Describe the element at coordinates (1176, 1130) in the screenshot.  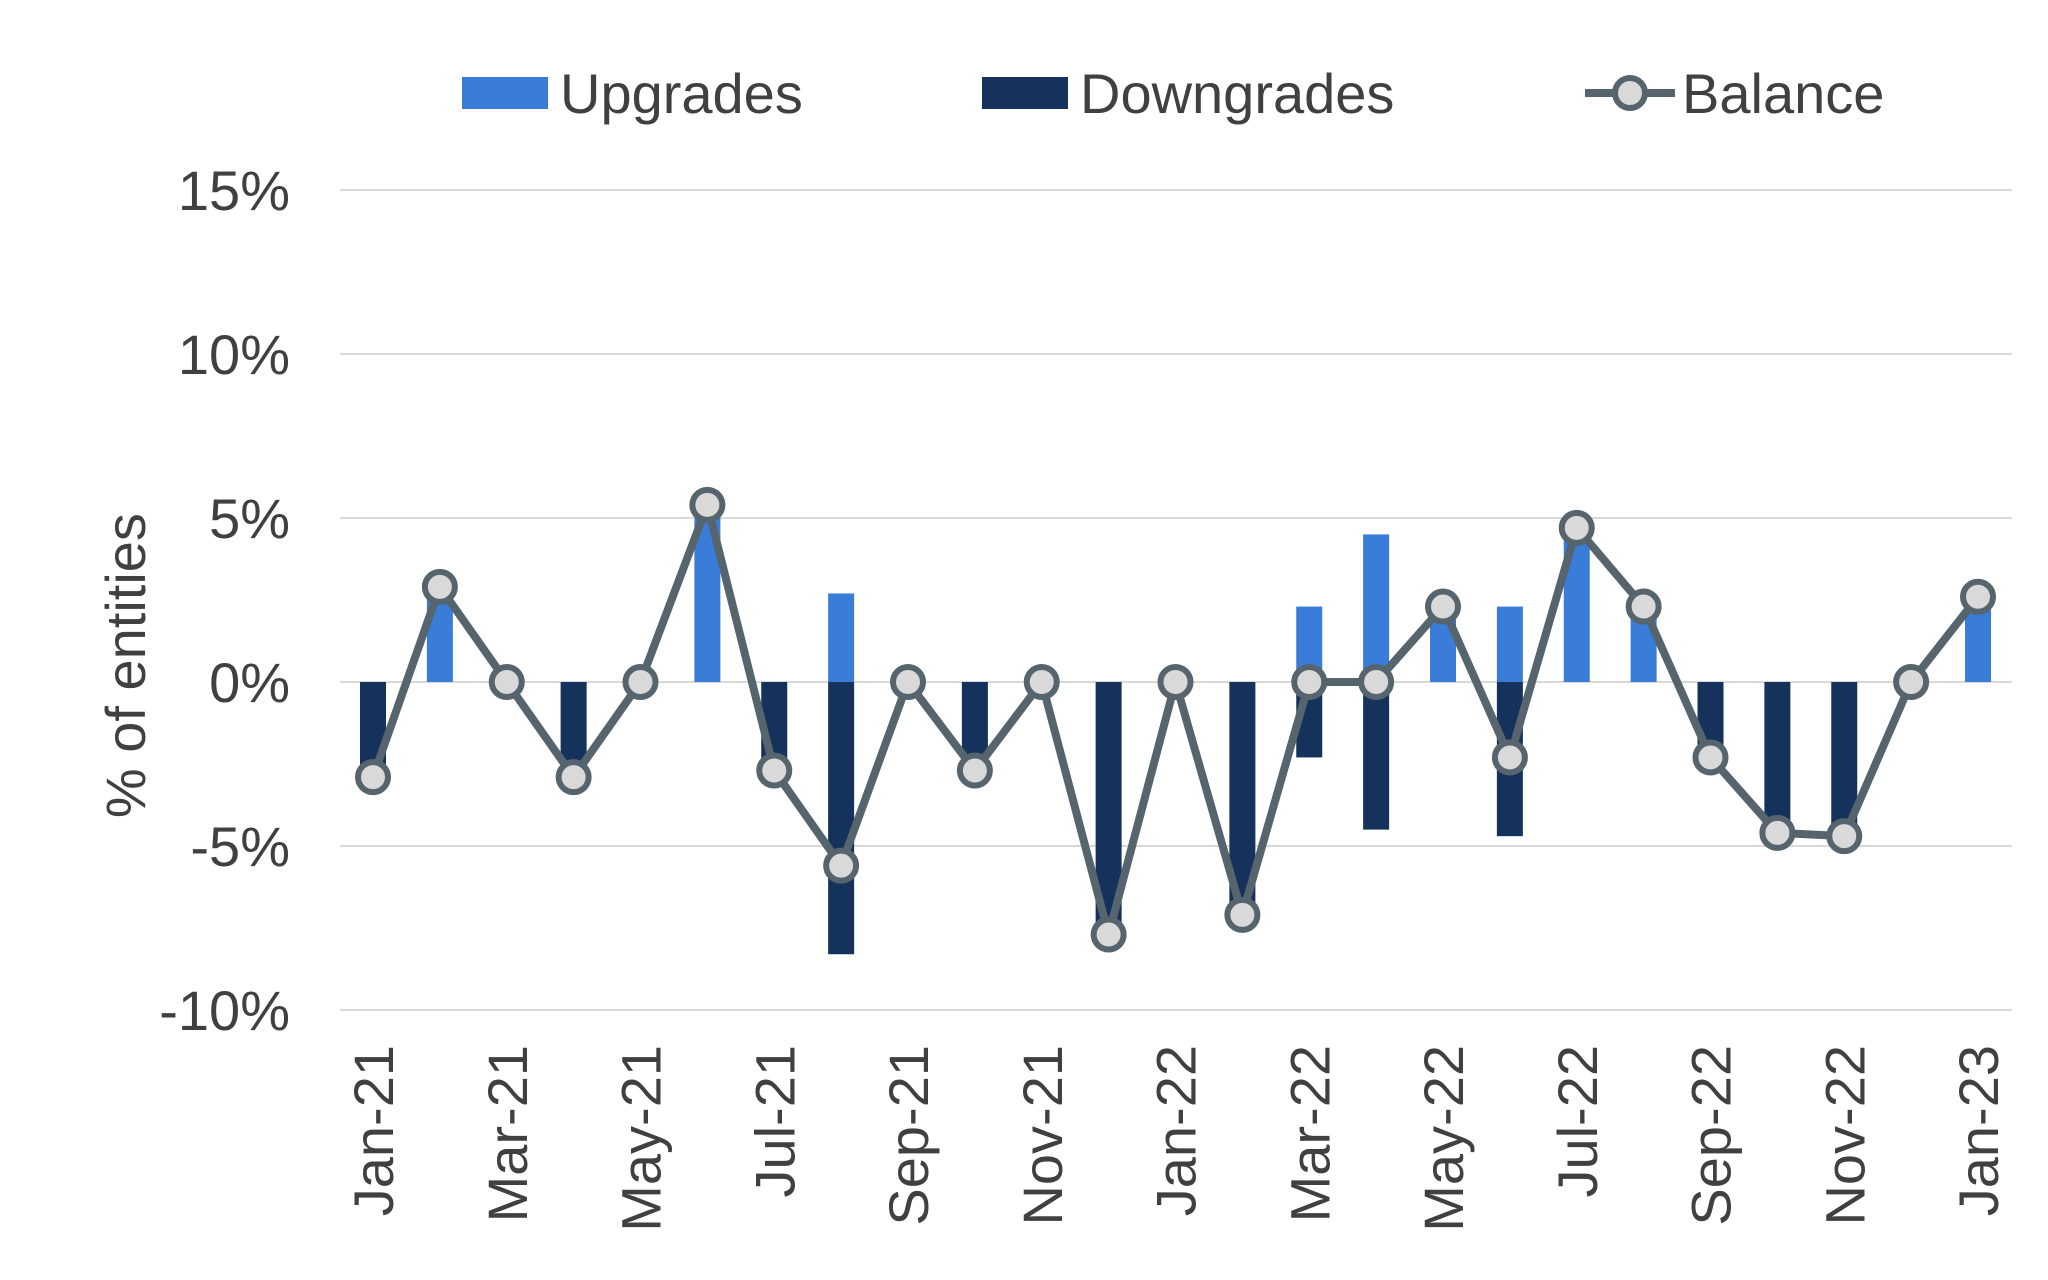
I see `x-tick-label: Jan-22` at that location.